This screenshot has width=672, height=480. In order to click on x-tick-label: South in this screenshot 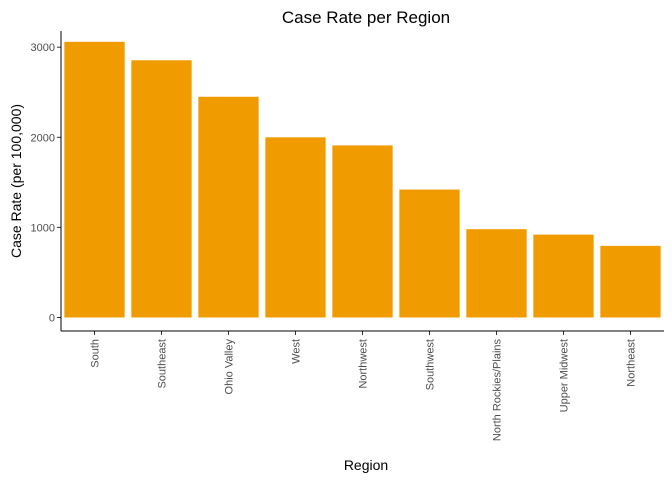, I will do `click(96, 353)`.